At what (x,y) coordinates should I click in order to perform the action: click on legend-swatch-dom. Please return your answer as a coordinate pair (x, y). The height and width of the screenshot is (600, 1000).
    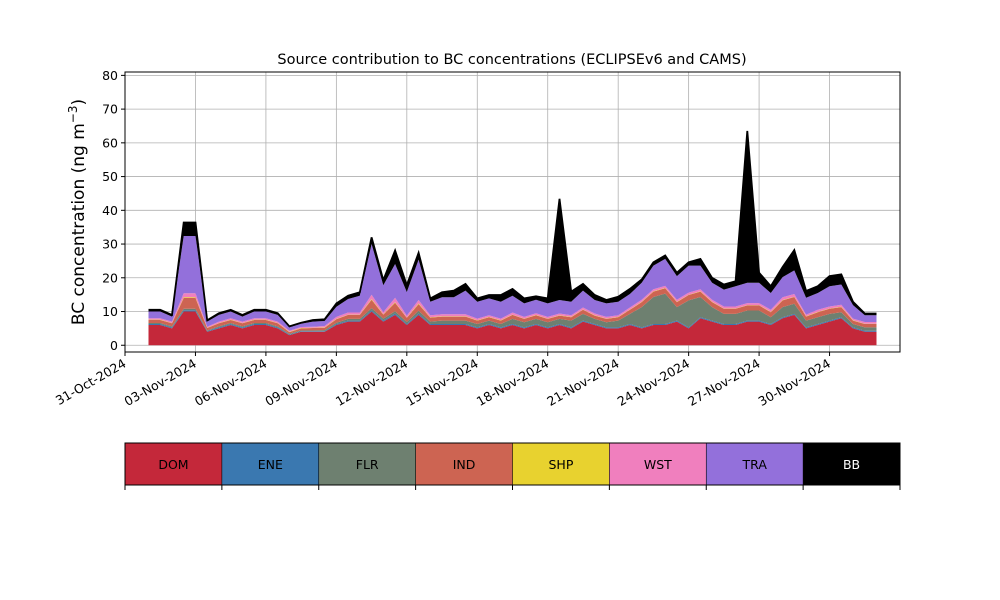
    Looking at the image, I should click on (174, 464).